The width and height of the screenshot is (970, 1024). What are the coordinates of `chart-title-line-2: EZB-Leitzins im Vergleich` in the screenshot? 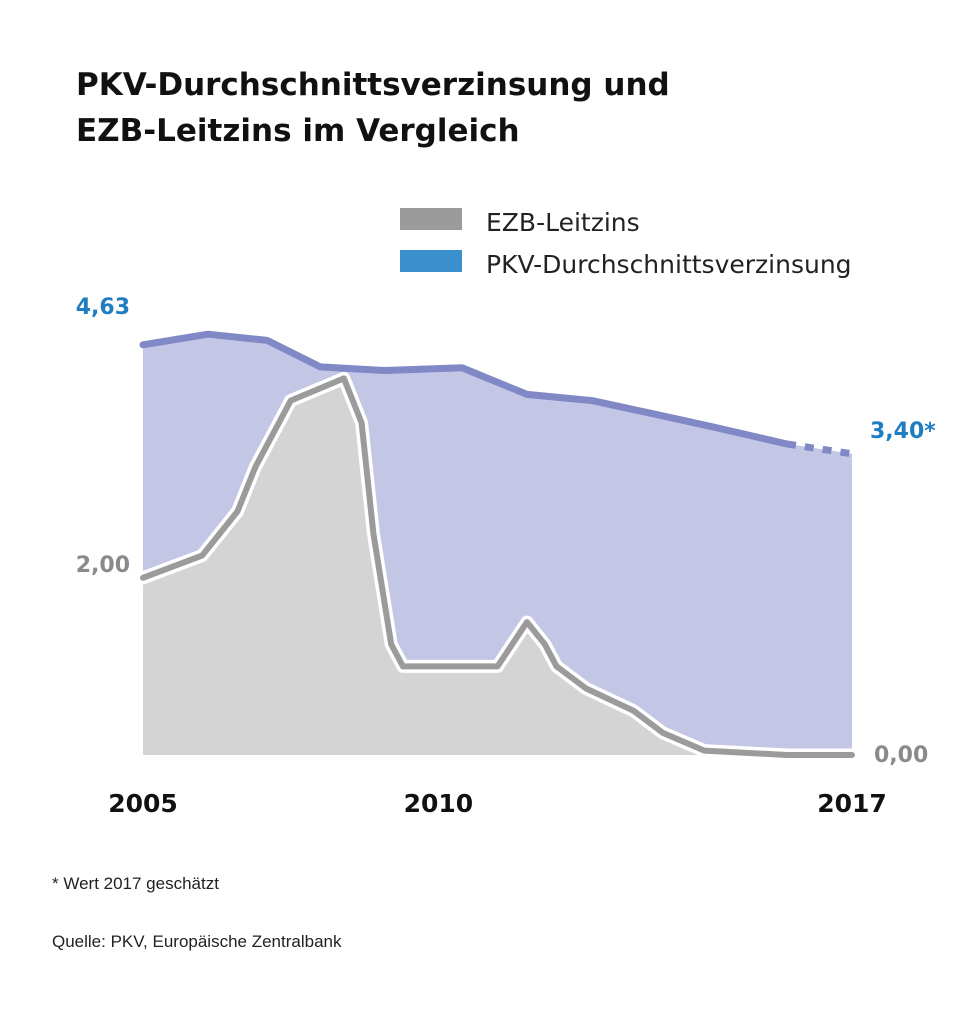 It's located at (298, 131).